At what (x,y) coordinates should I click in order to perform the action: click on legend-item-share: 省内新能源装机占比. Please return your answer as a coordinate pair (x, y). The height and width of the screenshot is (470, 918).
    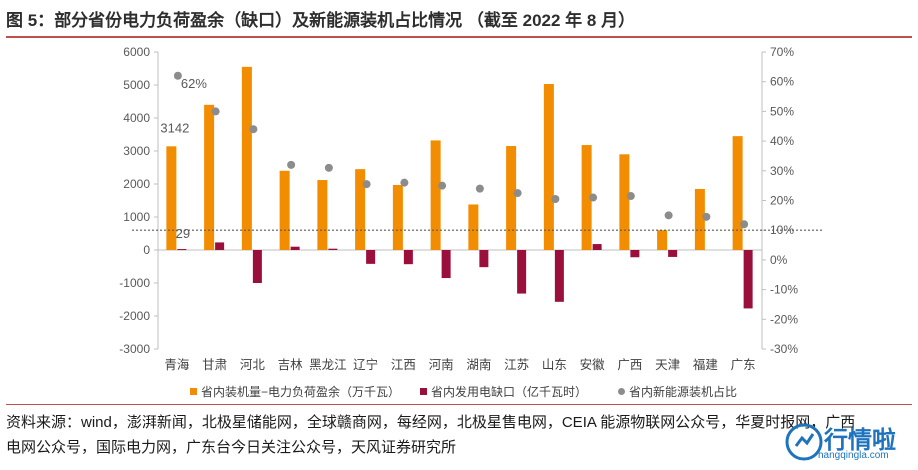
    Looking at the image, I should click on (677, 391).